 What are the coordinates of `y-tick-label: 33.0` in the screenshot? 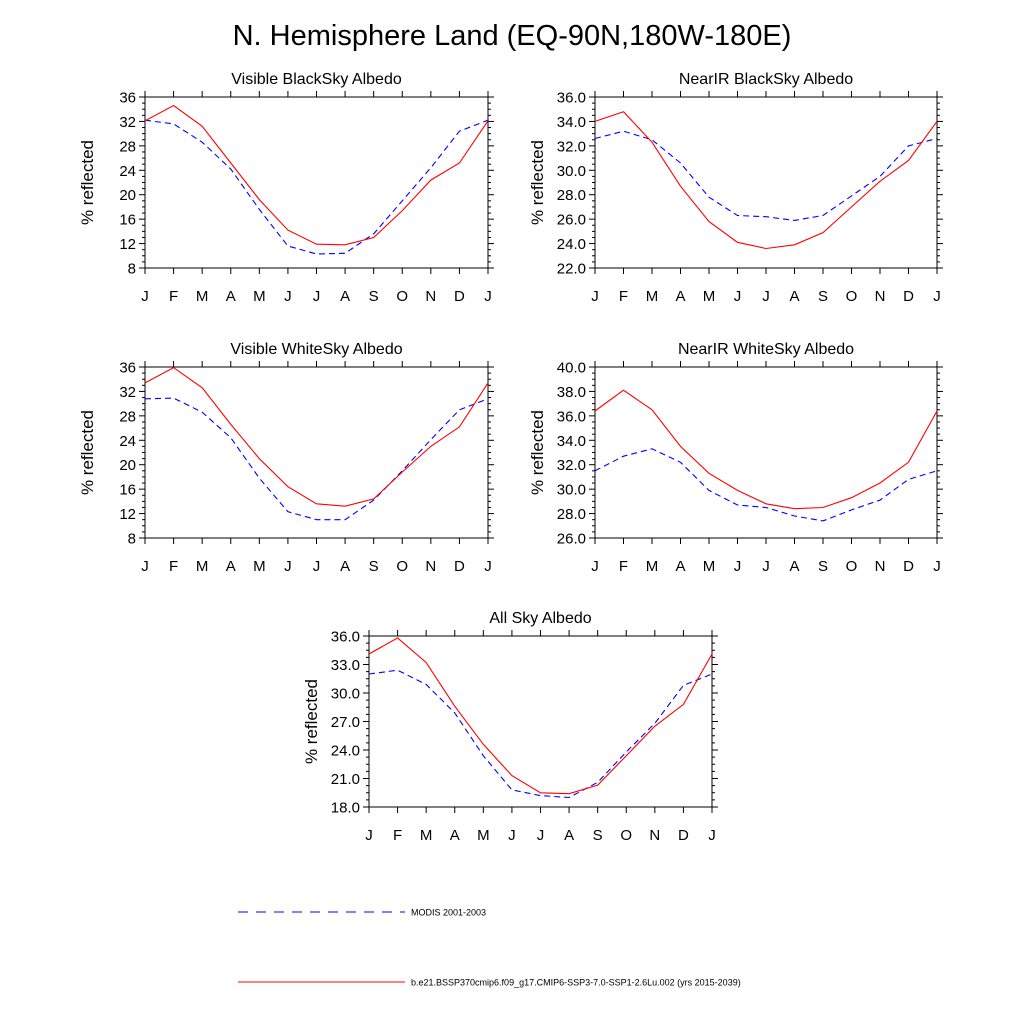 It's located at (345, 665).